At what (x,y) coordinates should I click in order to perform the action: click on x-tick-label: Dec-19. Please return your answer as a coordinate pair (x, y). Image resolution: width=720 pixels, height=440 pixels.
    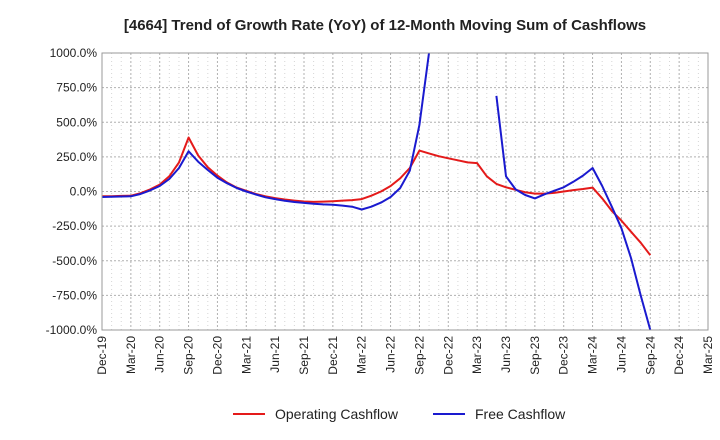
    Looking at the image, I should click on (102, 355).